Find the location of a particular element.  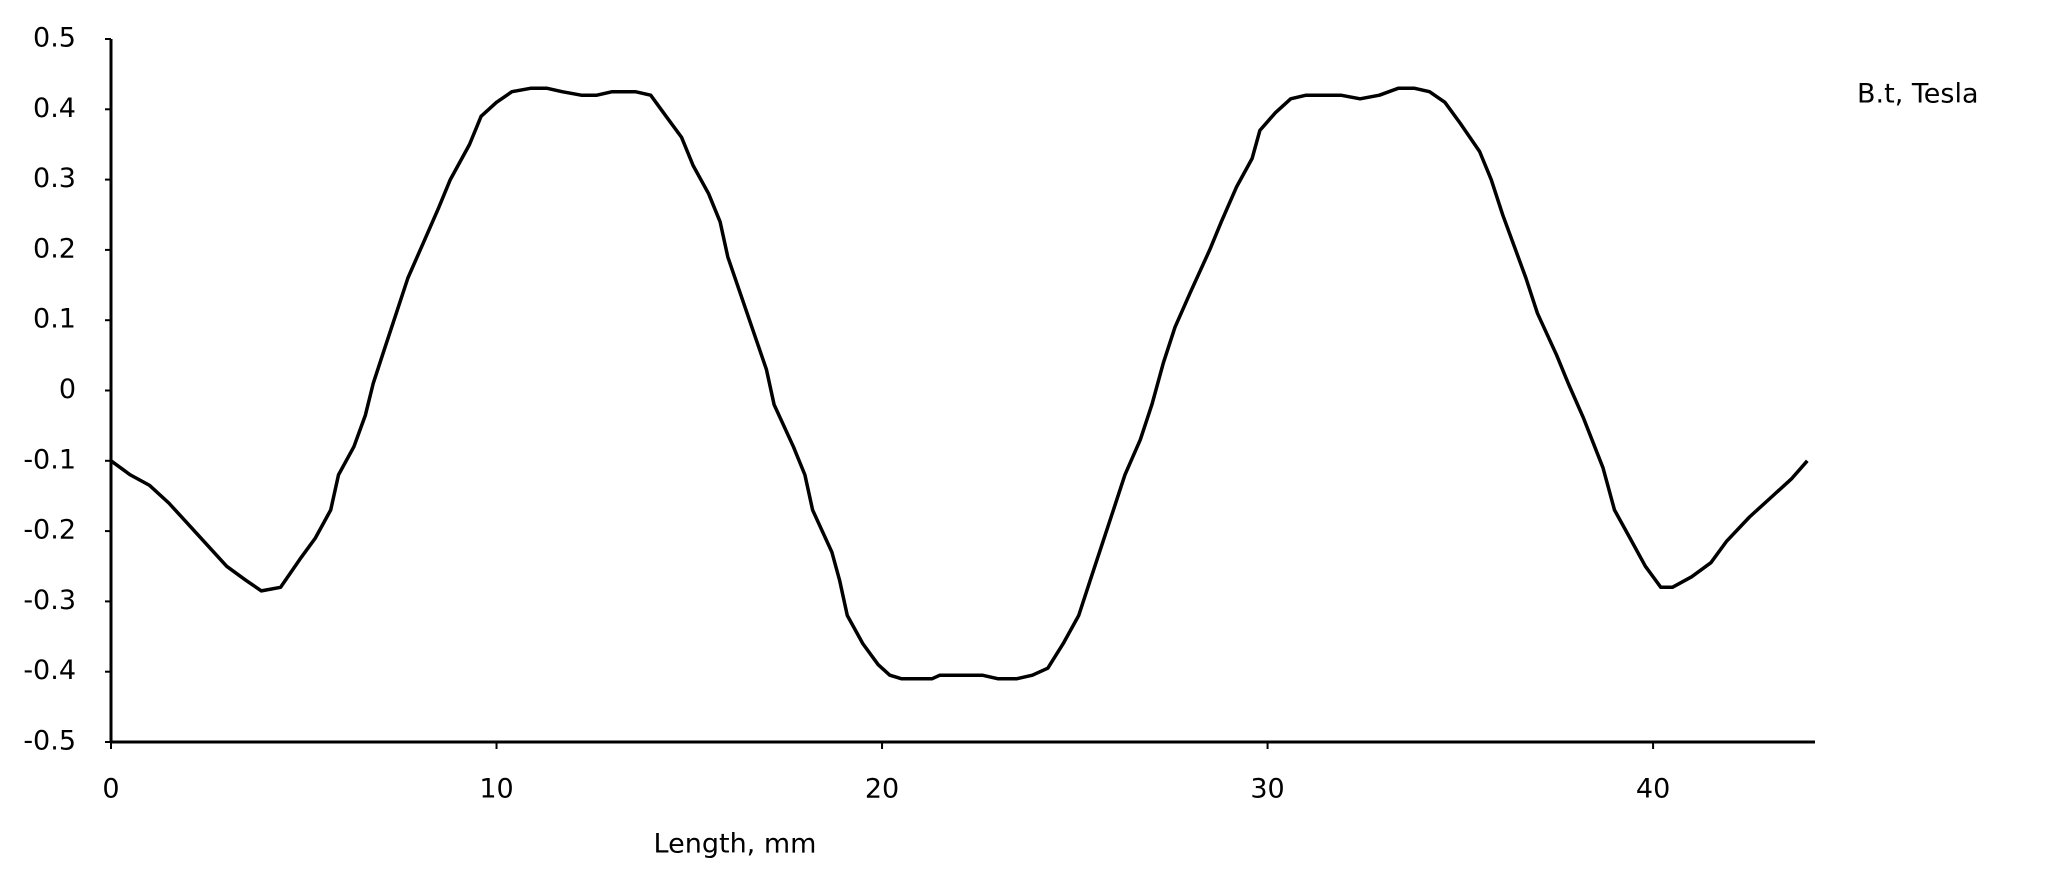

x-tick-label: 20 is located at coordinates (882, 789).